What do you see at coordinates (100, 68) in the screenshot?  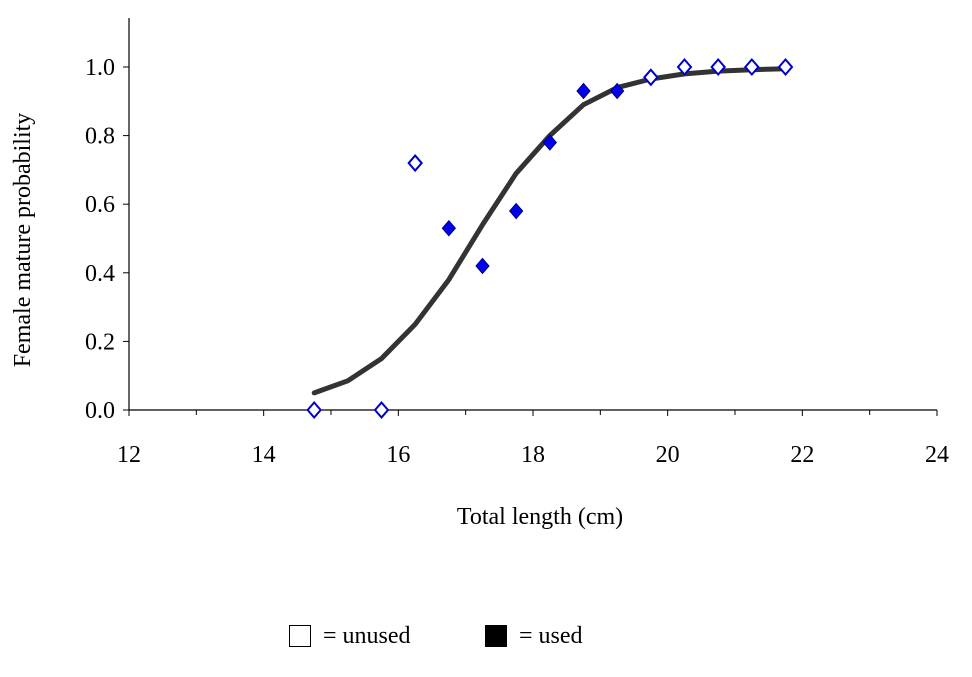 I see `y-tick-label: 1.0` at bounding box center [100, 68].